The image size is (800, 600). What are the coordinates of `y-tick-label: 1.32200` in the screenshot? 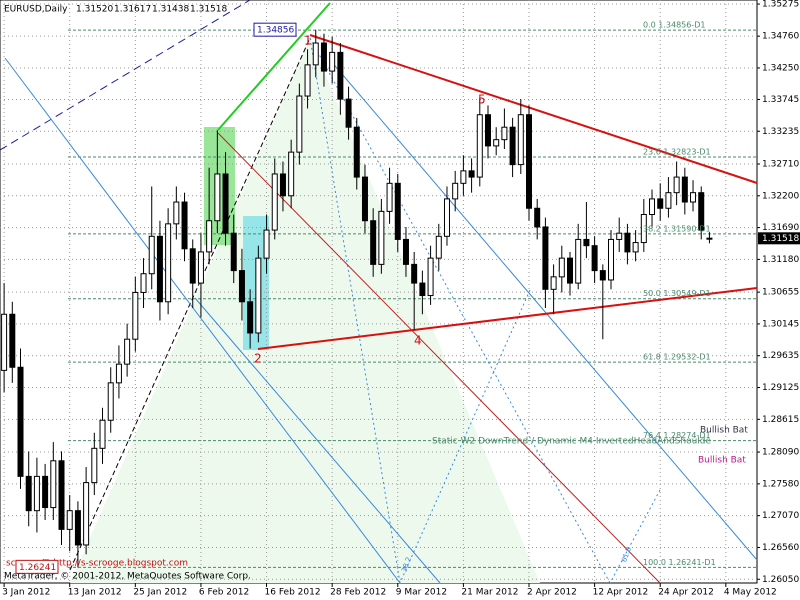 It's located at (780, 196).